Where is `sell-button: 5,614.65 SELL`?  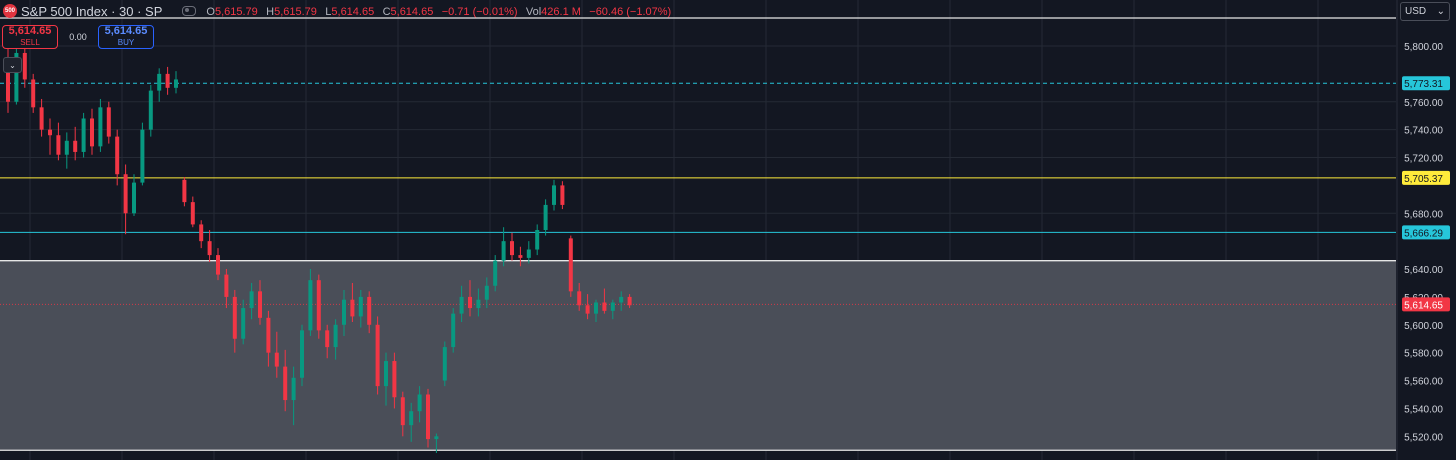 sell-button: 5,614.65 SELL is located at coordinates (30, 37).